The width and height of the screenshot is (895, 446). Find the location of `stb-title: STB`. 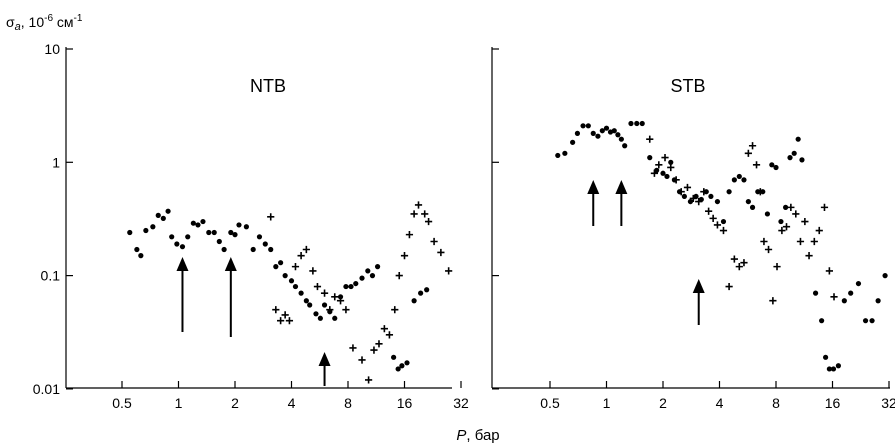

stb-title: STB is located at coordinates (687, 86).